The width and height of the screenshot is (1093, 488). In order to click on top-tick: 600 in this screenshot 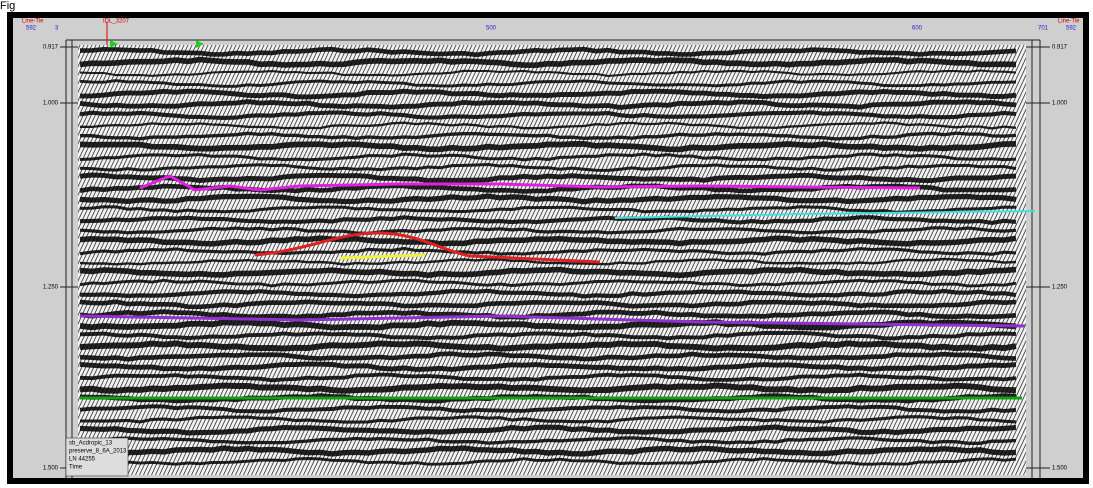, I will do `click(917, 29)`.